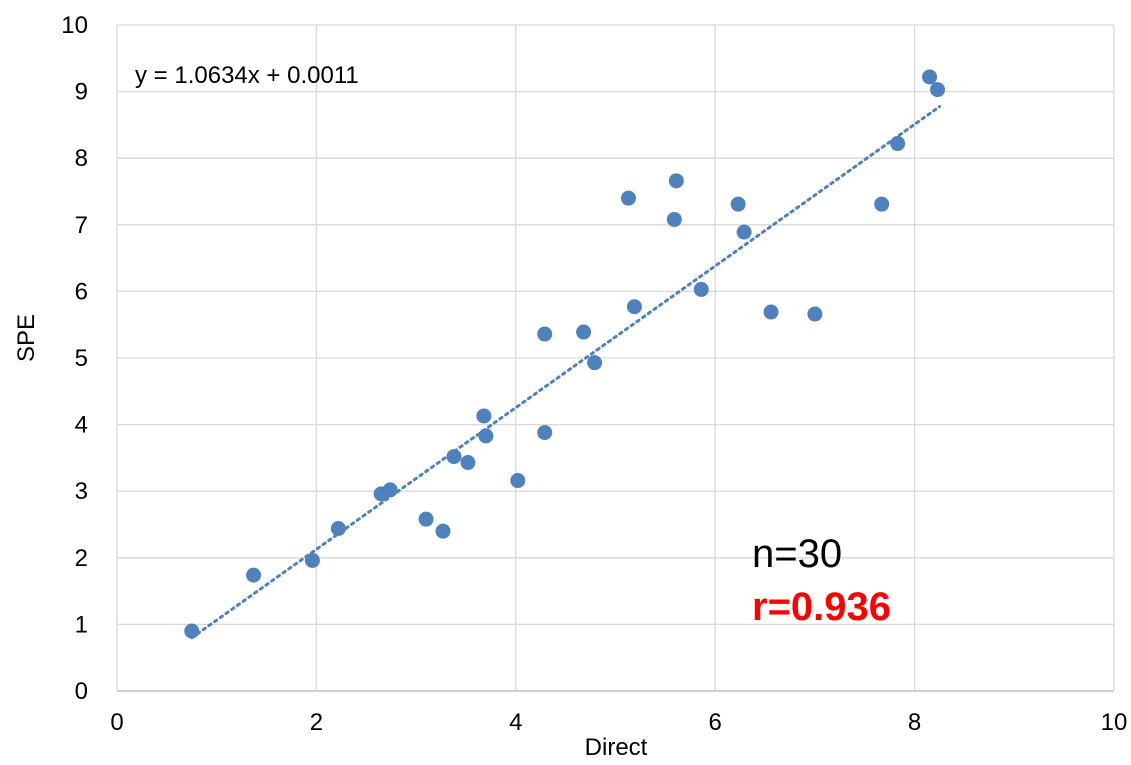 The width and height of the screenshot is (1131, 765). I want to click on y-tick-label: 0, so click(81, 691).